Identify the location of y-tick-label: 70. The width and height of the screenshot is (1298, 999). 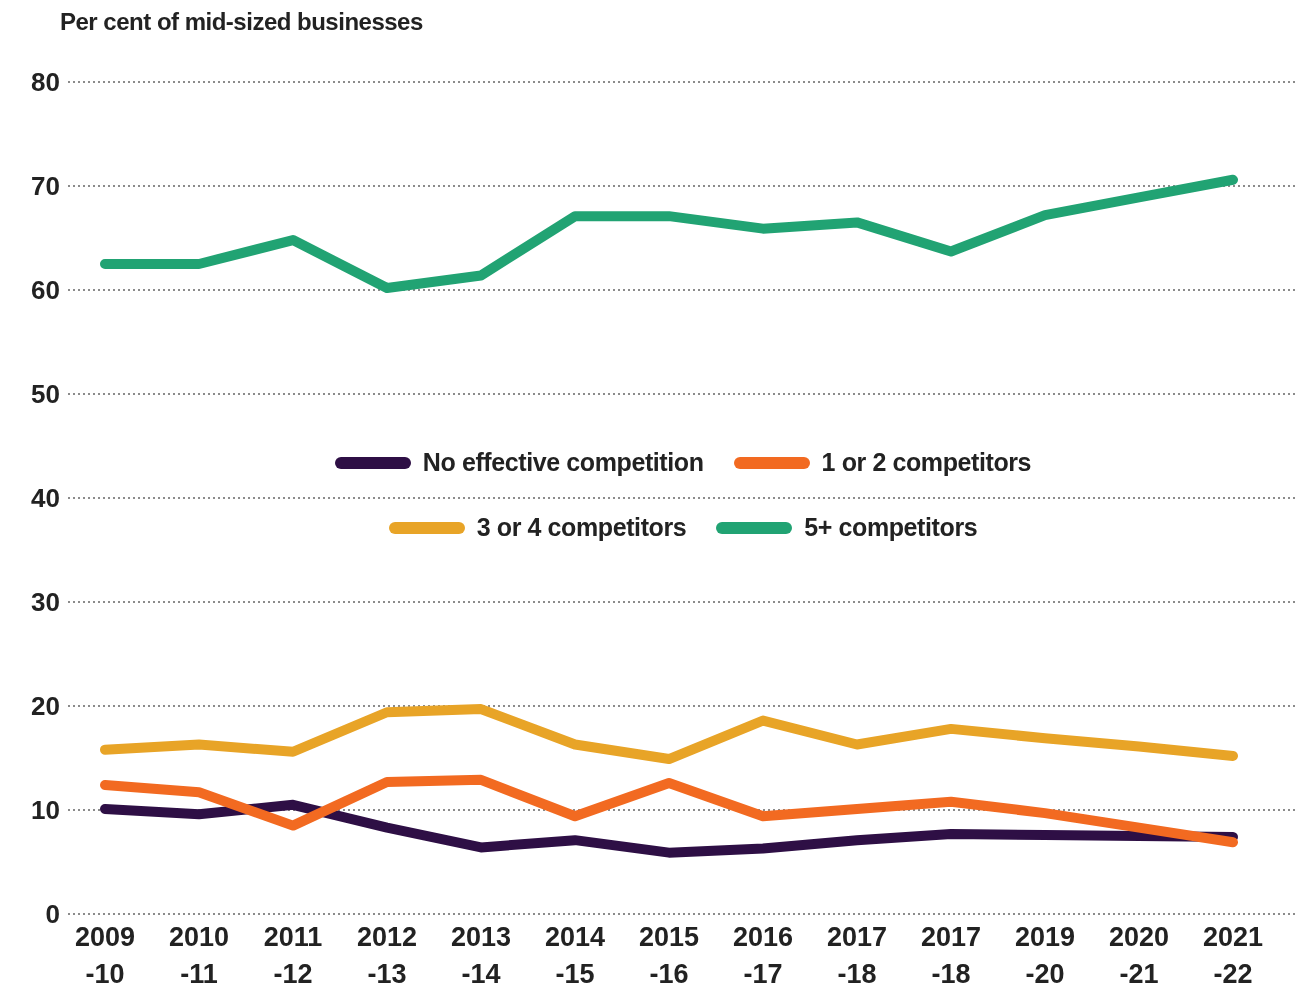
(45, 186).